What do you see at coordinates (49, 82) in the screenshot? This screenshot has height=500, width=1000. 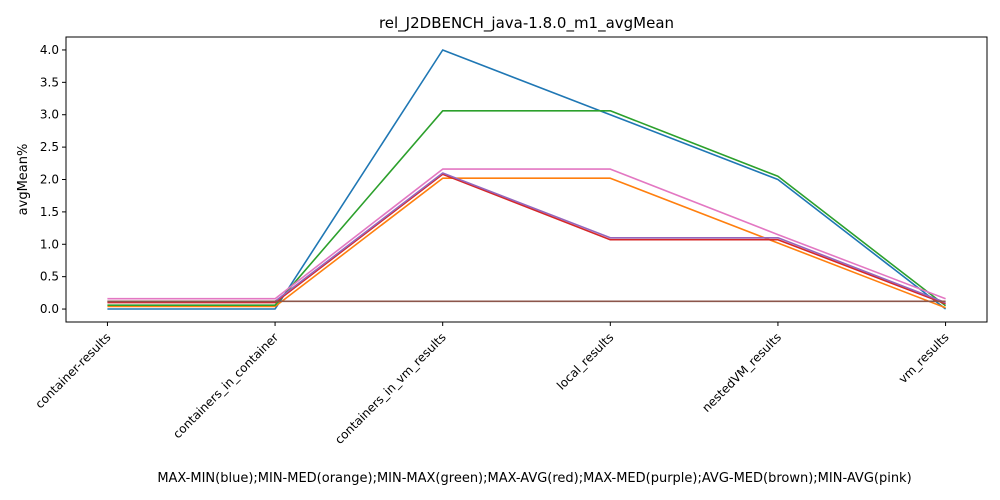 I see `y-tick-label: 3.5` at bounding box center [49, 82].